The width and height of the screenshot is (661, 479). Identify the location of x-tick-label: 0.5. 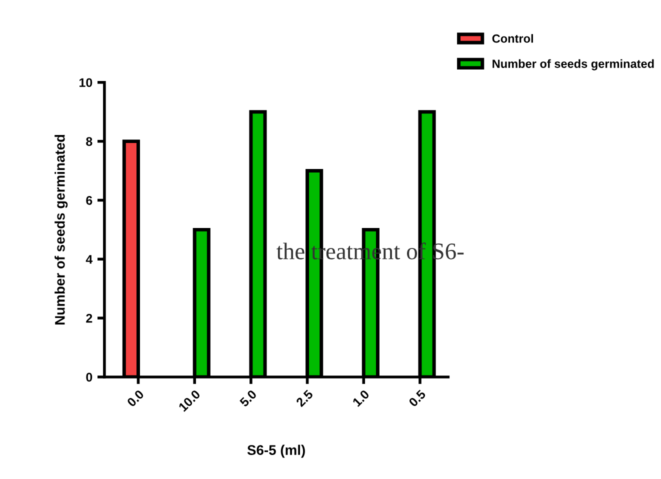
(417, 398).